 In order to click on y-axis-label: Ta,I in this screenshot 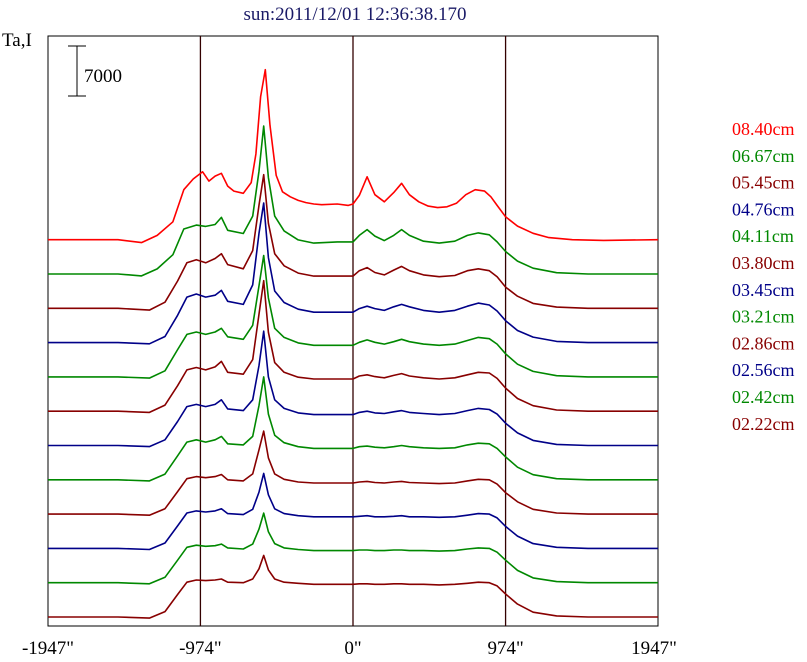, I will do `click(17, 40)`.